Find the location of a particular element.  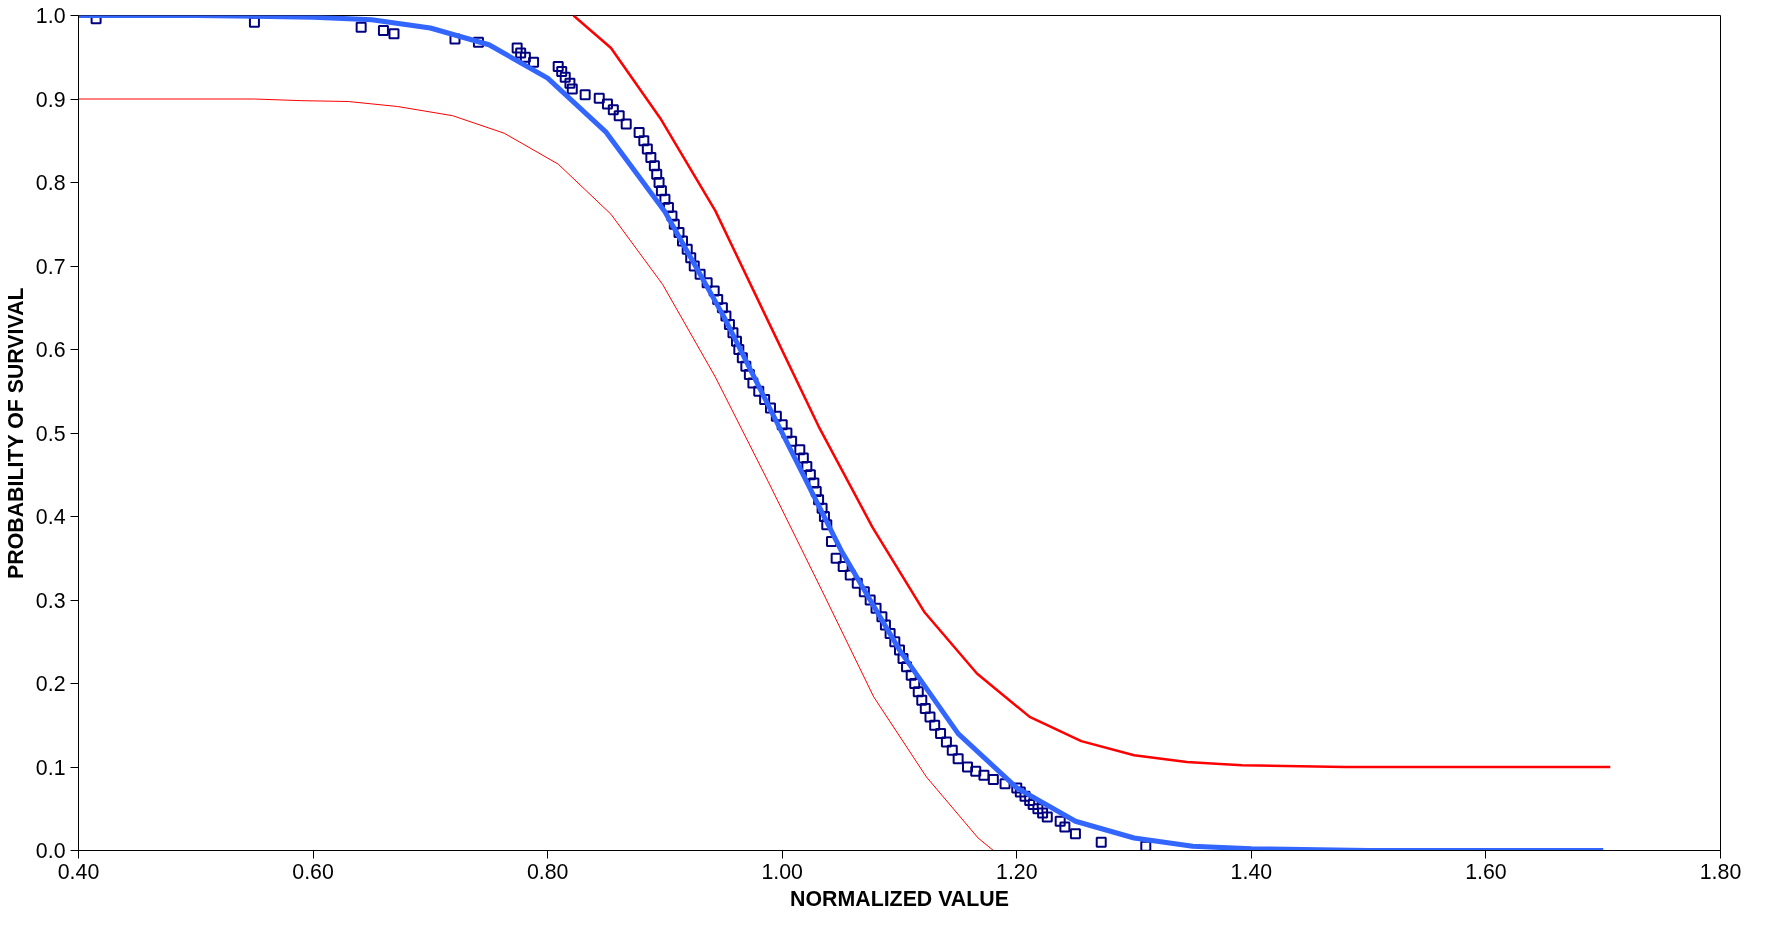

x-tick-label: 1.60 is located at coordinates (1486, 871).